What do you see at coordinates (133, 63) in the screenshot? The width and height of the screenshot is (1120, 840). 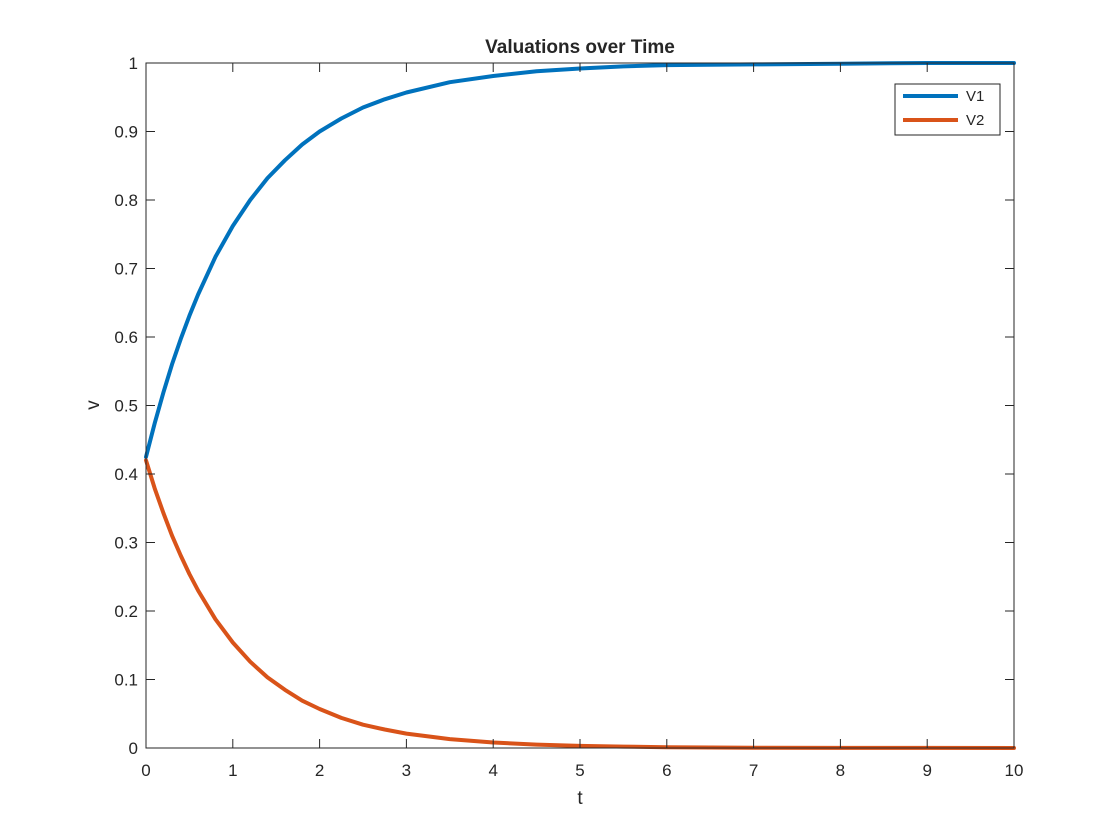 I see `y-tick-label: 1` at bounding box center [133, 63].